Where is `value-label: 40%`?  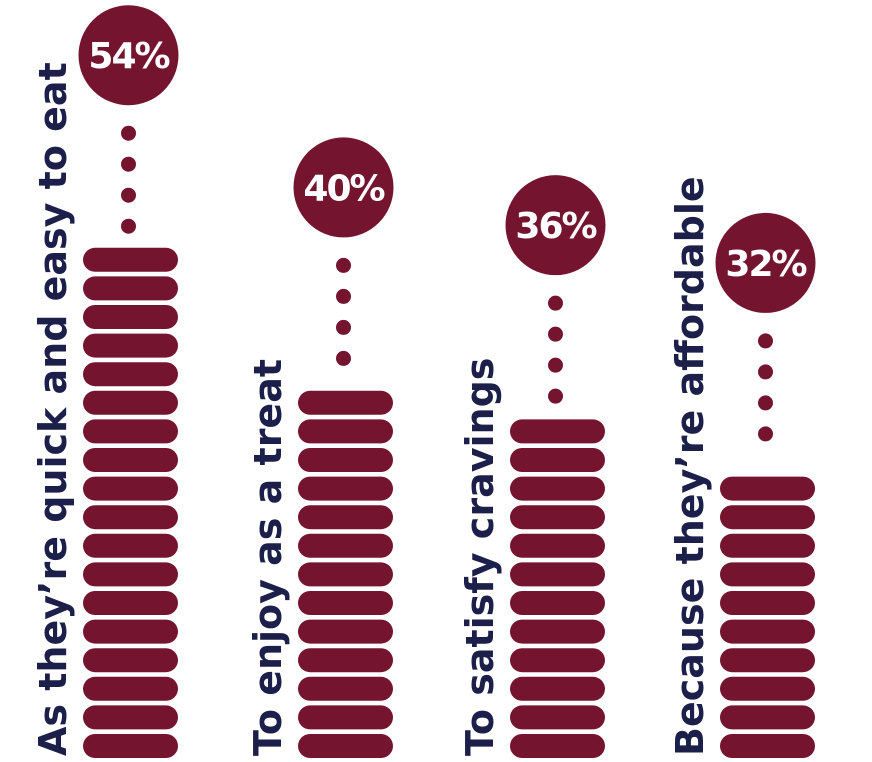 value-label: 40% is located at coordinates (343, 188).